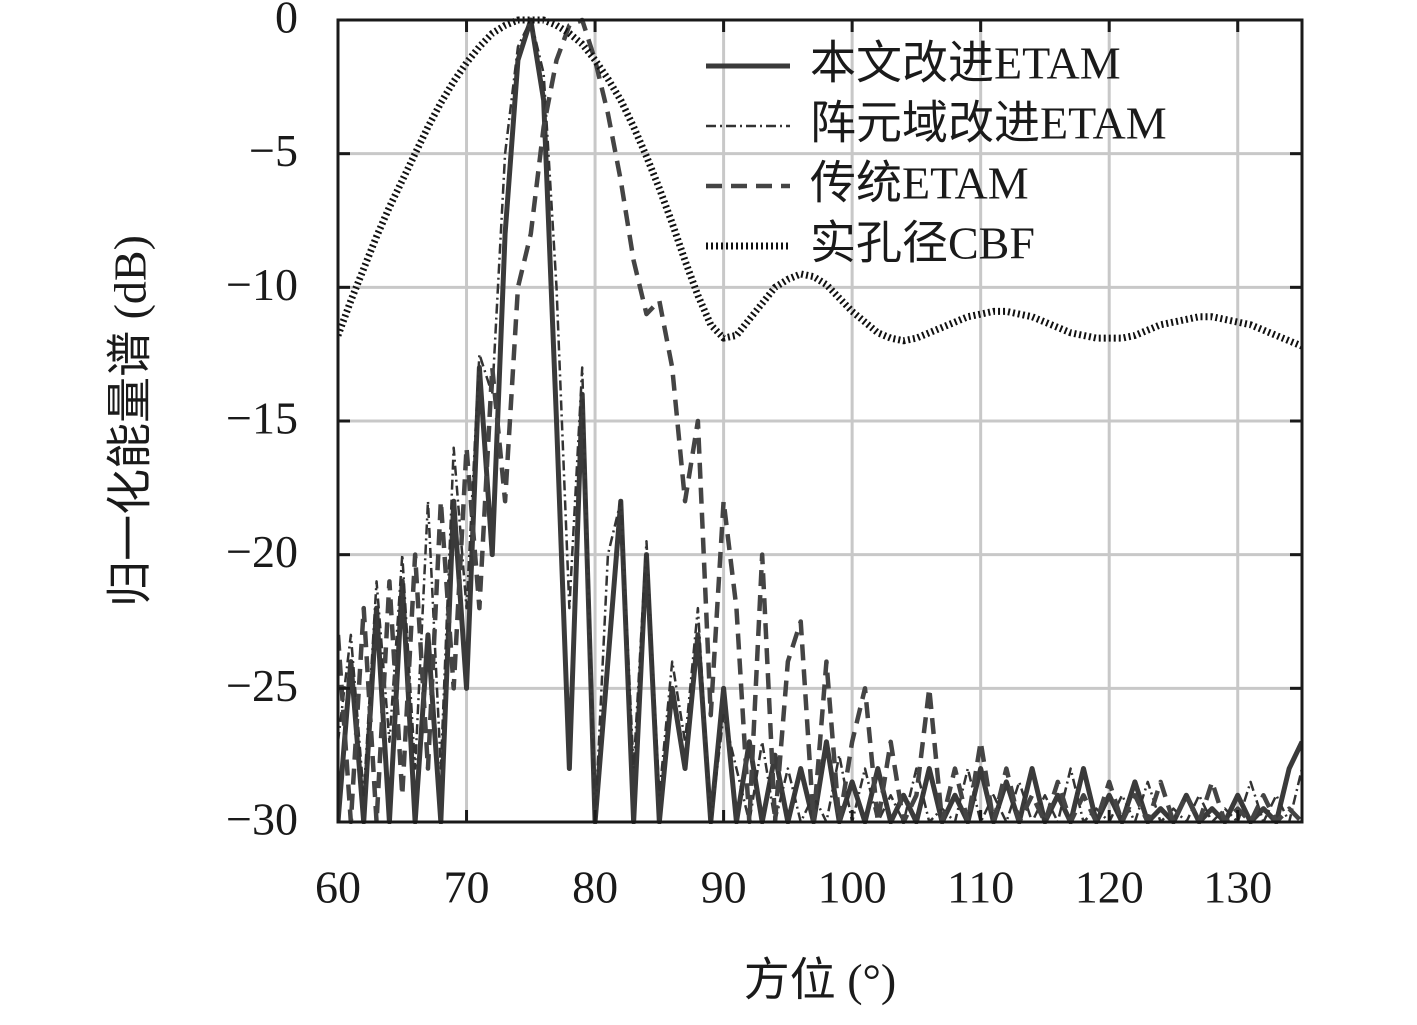 This screenshot has width=1417, height=1025. What do you see at coordinates (262, 418) in the screenshot?
I see `y-tick-label: −15` at bounding box center [262, 418].